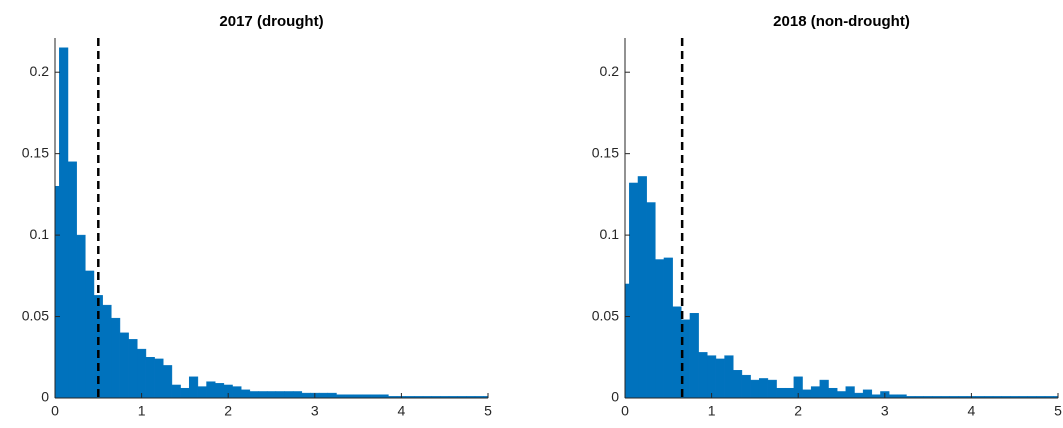 The width and height of the screenshot is (1063, 428). I want to click on chart-title: 2018 (non-drought), so click(841, 21).